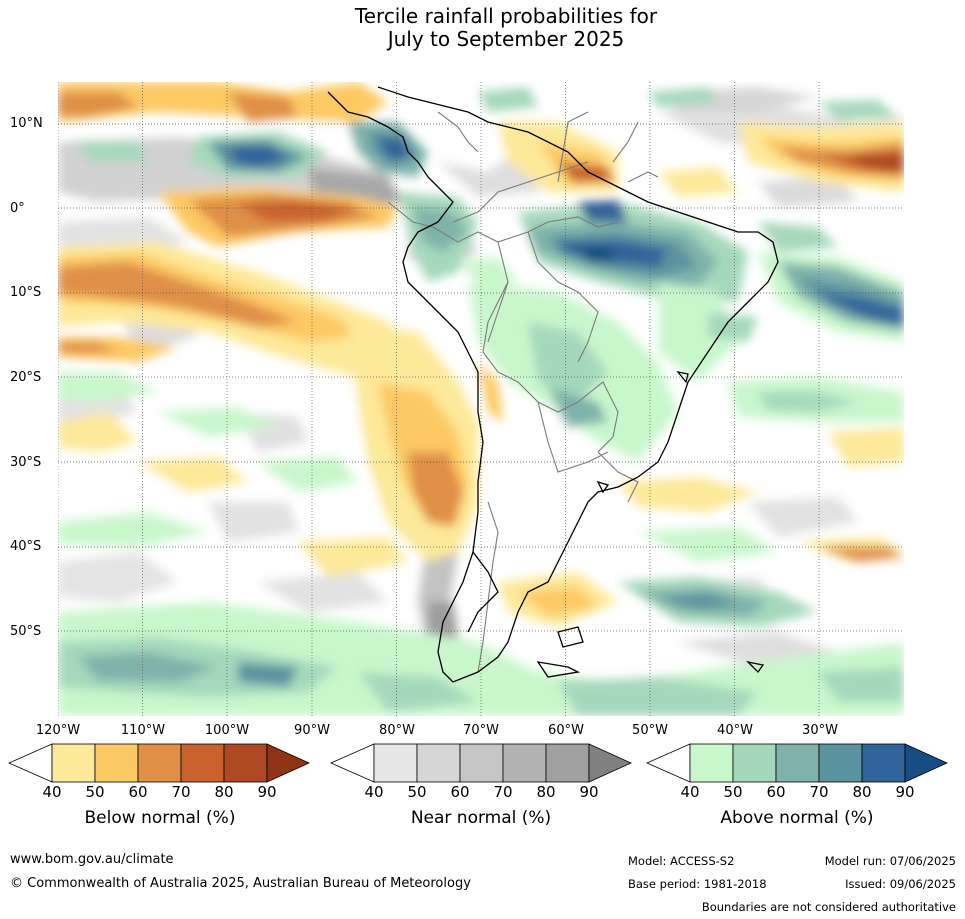 The image size is (965, 919). Describe the element at coordinates (690, 792) in the screenshot. I see `colorbar-above-tick-label: 40` at that location.